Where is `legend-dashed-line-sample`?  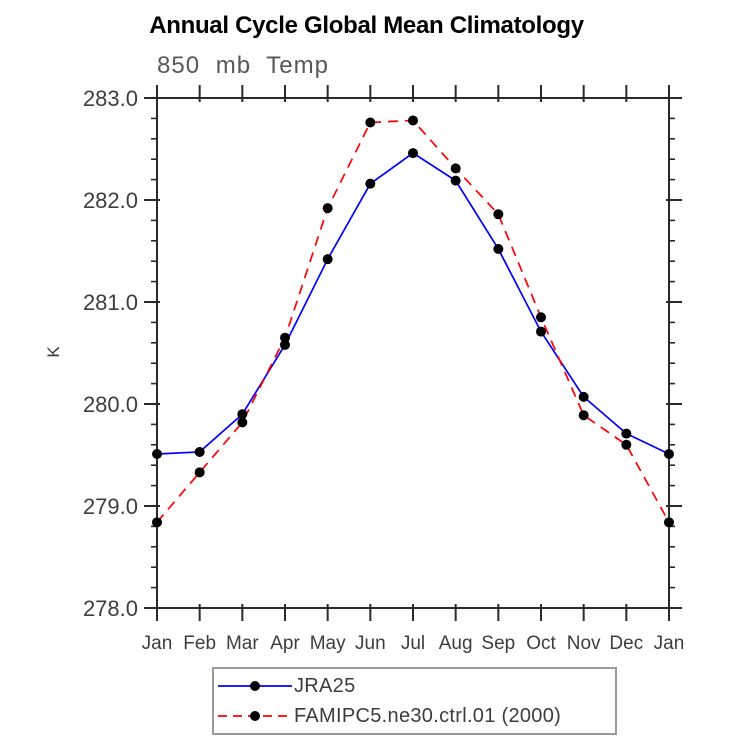 legend-dashed-line-sample is located at coordinates (255, 716).